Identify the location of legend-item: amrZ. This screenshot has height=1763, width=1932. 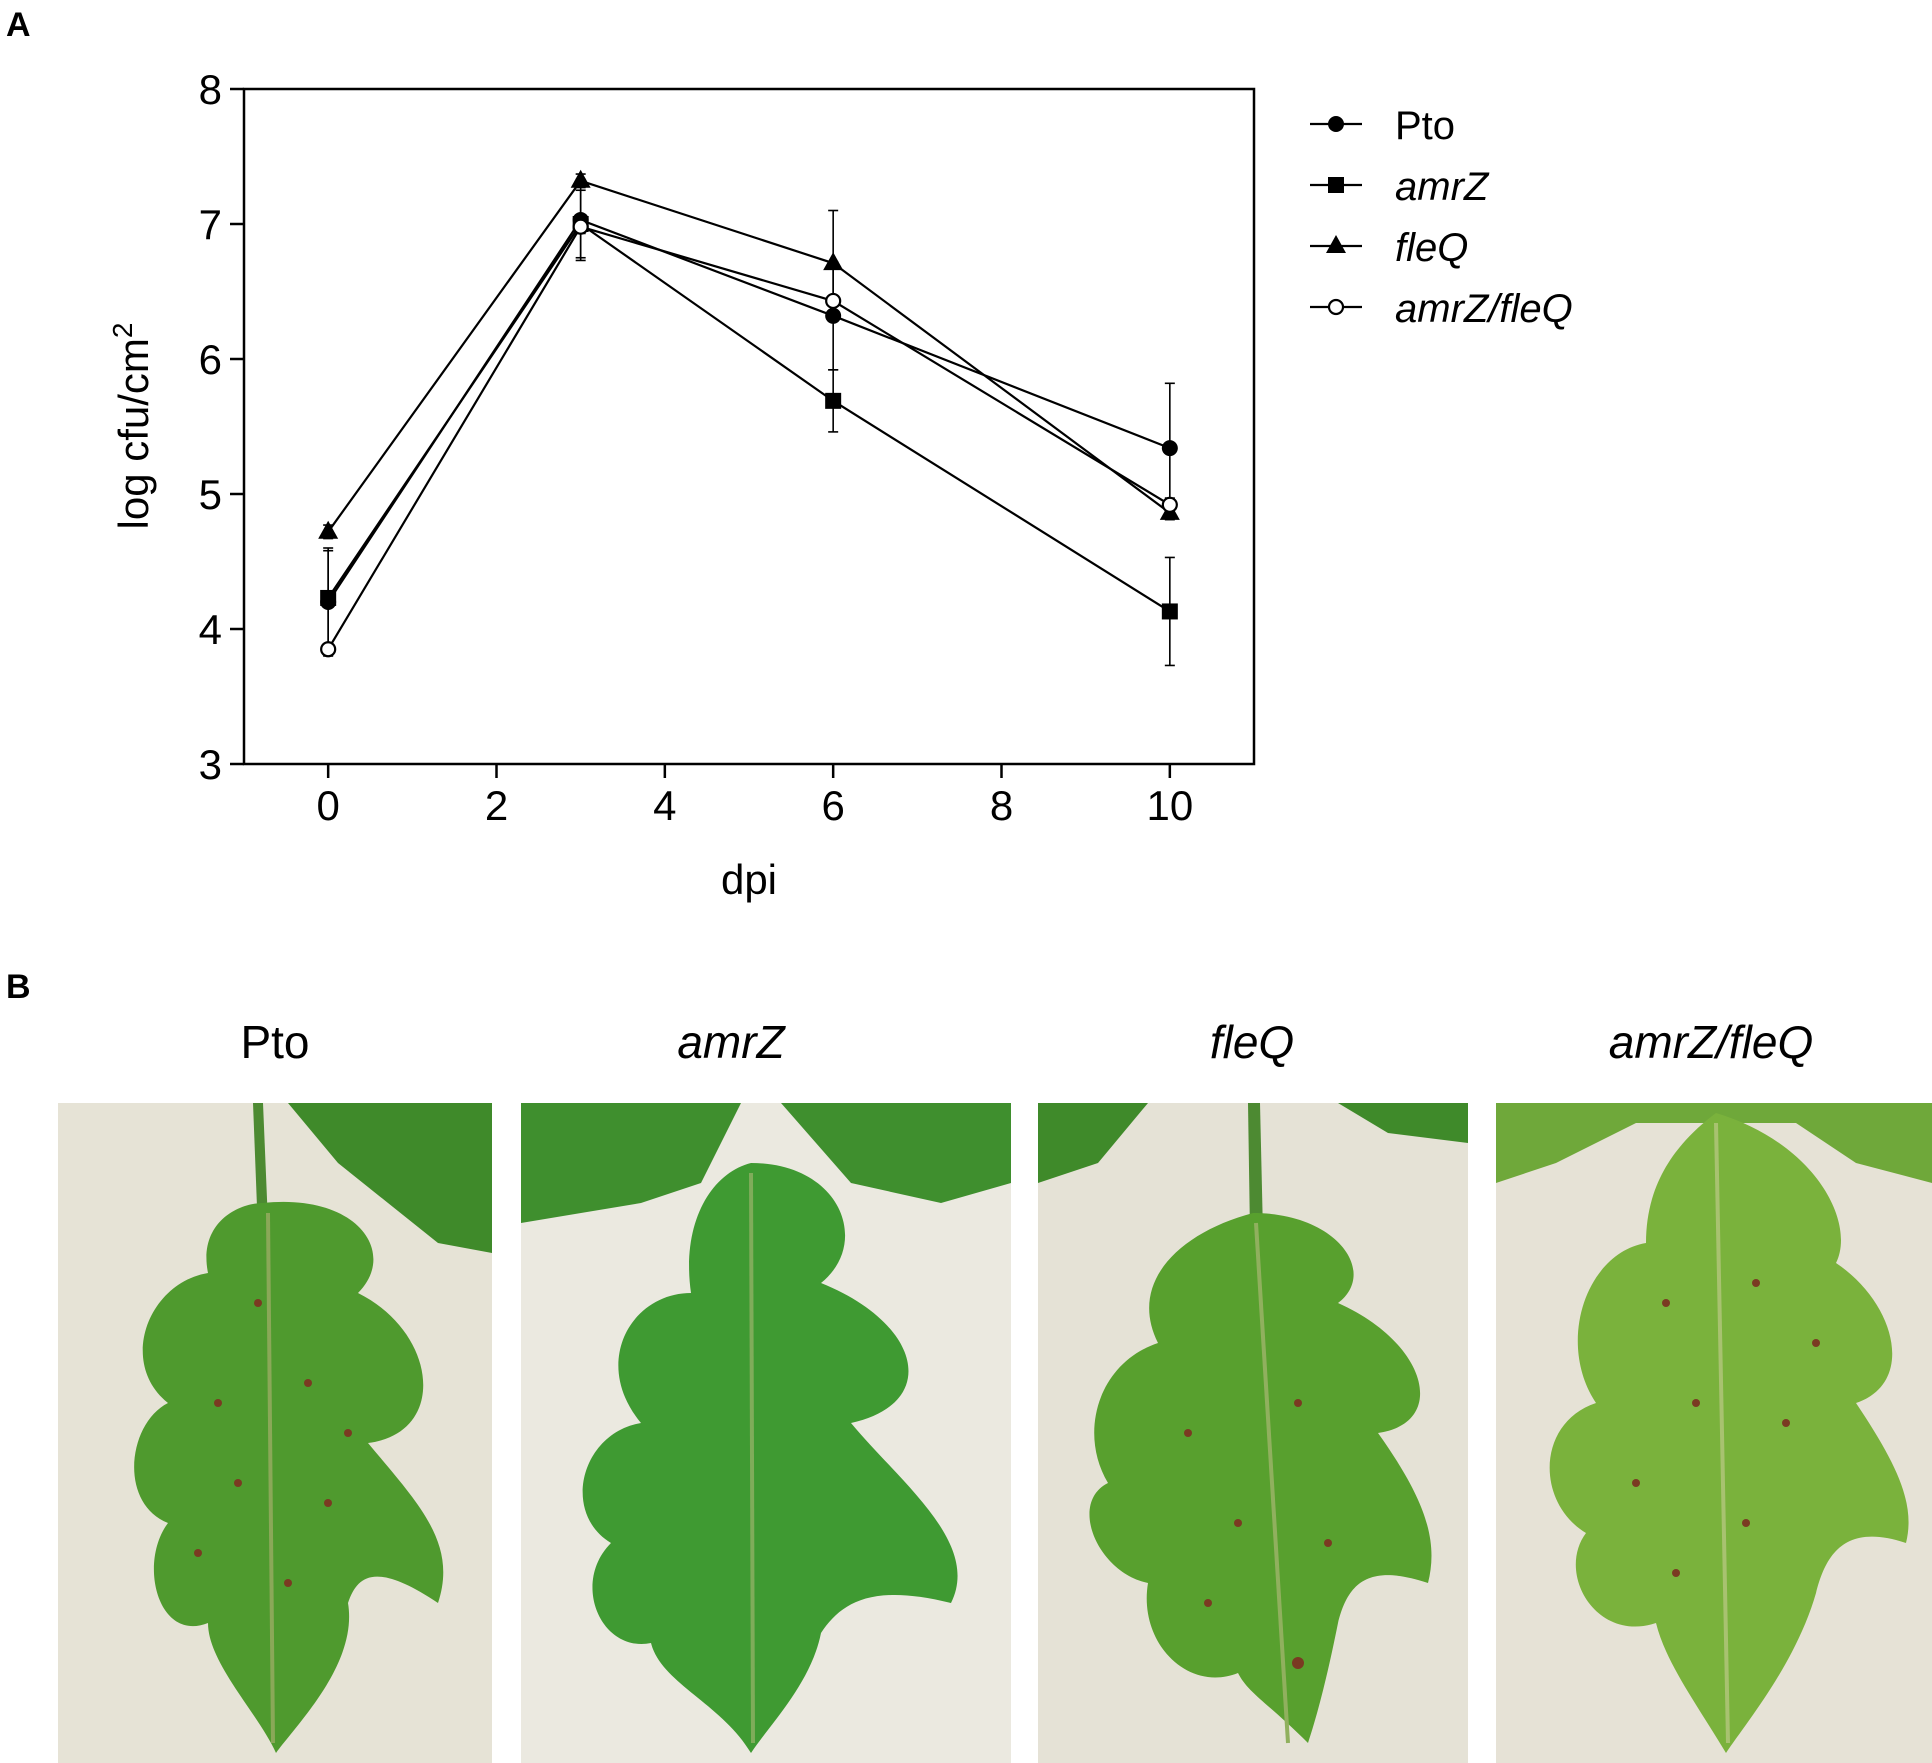
(1400, 187).